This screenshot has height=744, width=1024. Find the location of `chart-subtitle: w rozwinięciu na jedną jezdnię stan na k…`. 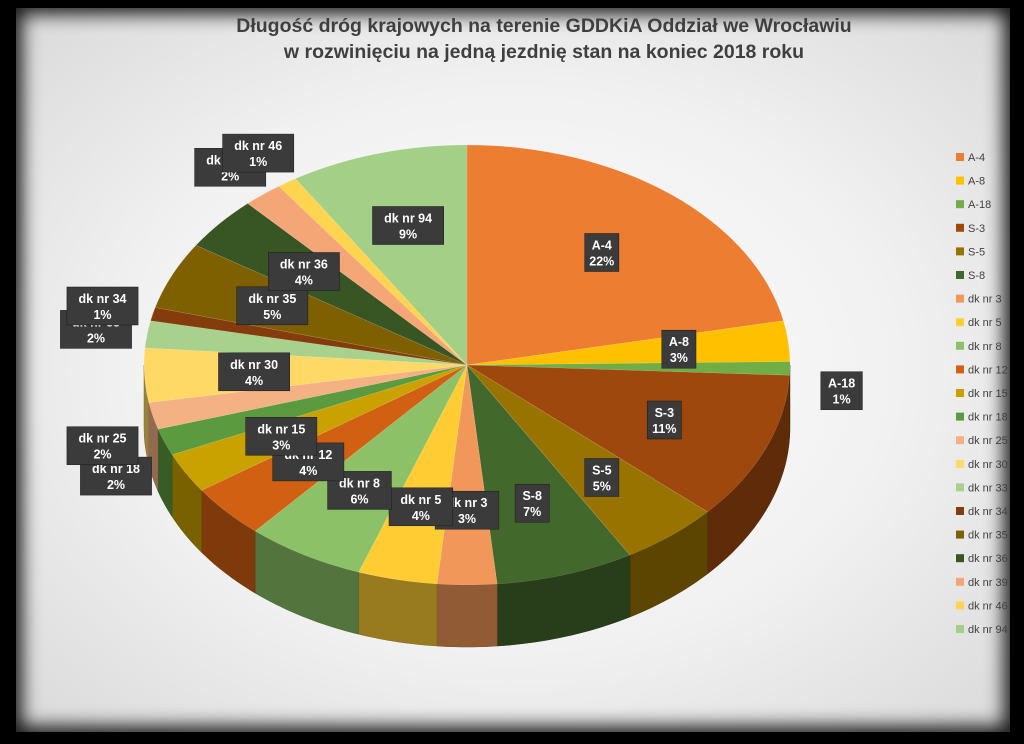

chart-subtitle: w rozwinięciu na jedną jezdnię stan na k… is located at coordinates (543, 52).